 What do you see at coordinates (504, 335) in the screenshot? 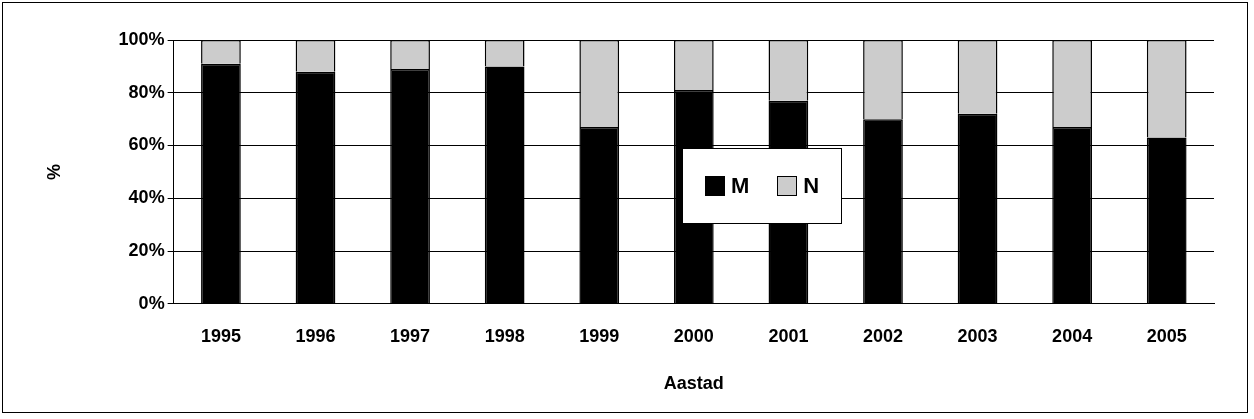
I see `x-tick-label: 1998` at bounding box center [504, 335].